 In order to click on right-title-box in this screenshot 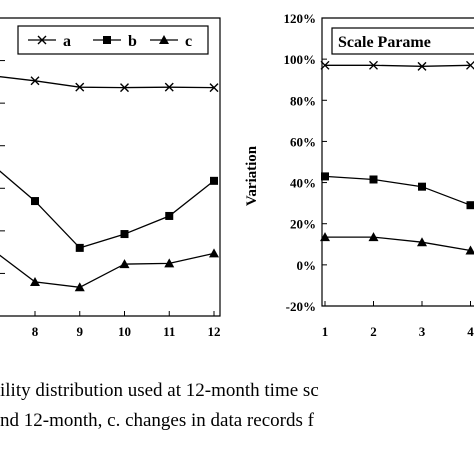, I will do `click(402, 41)`.